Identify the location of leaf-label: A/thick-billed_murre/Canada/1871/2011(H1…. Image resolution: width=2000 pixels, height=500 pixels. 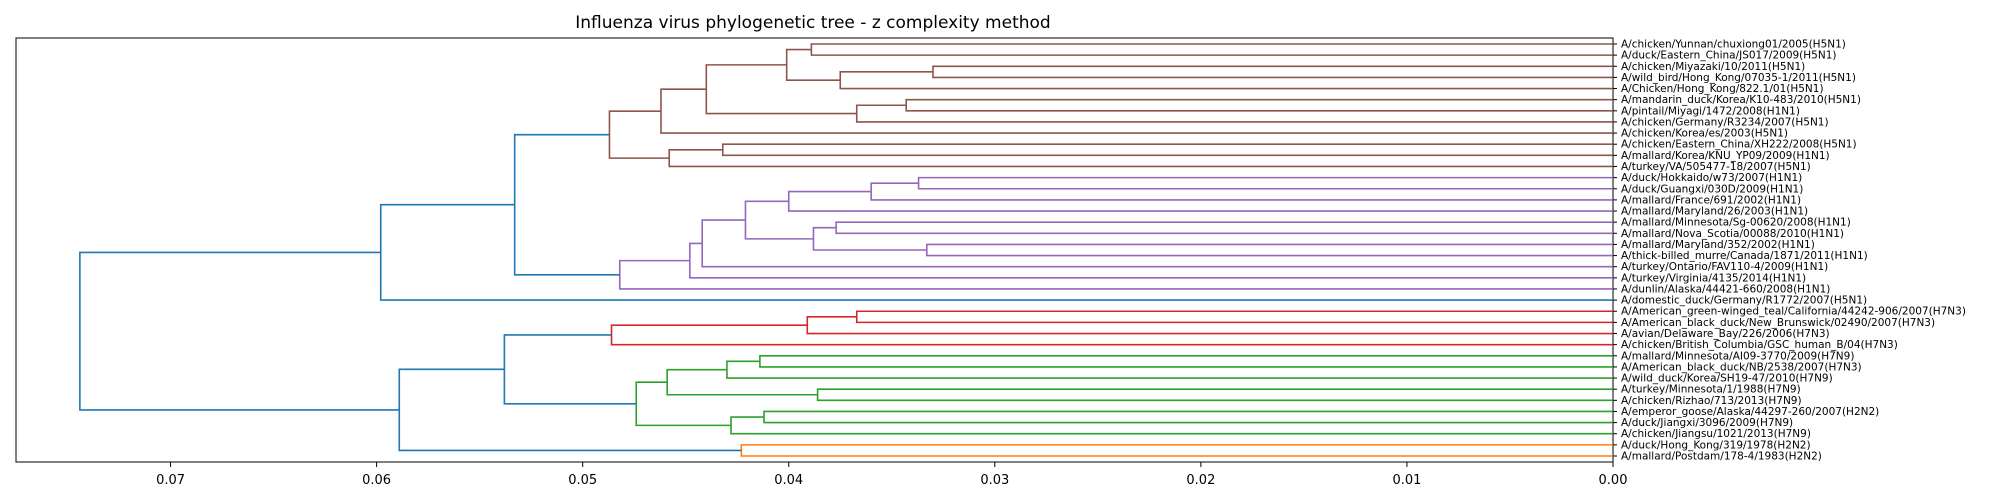
(1744, 256).